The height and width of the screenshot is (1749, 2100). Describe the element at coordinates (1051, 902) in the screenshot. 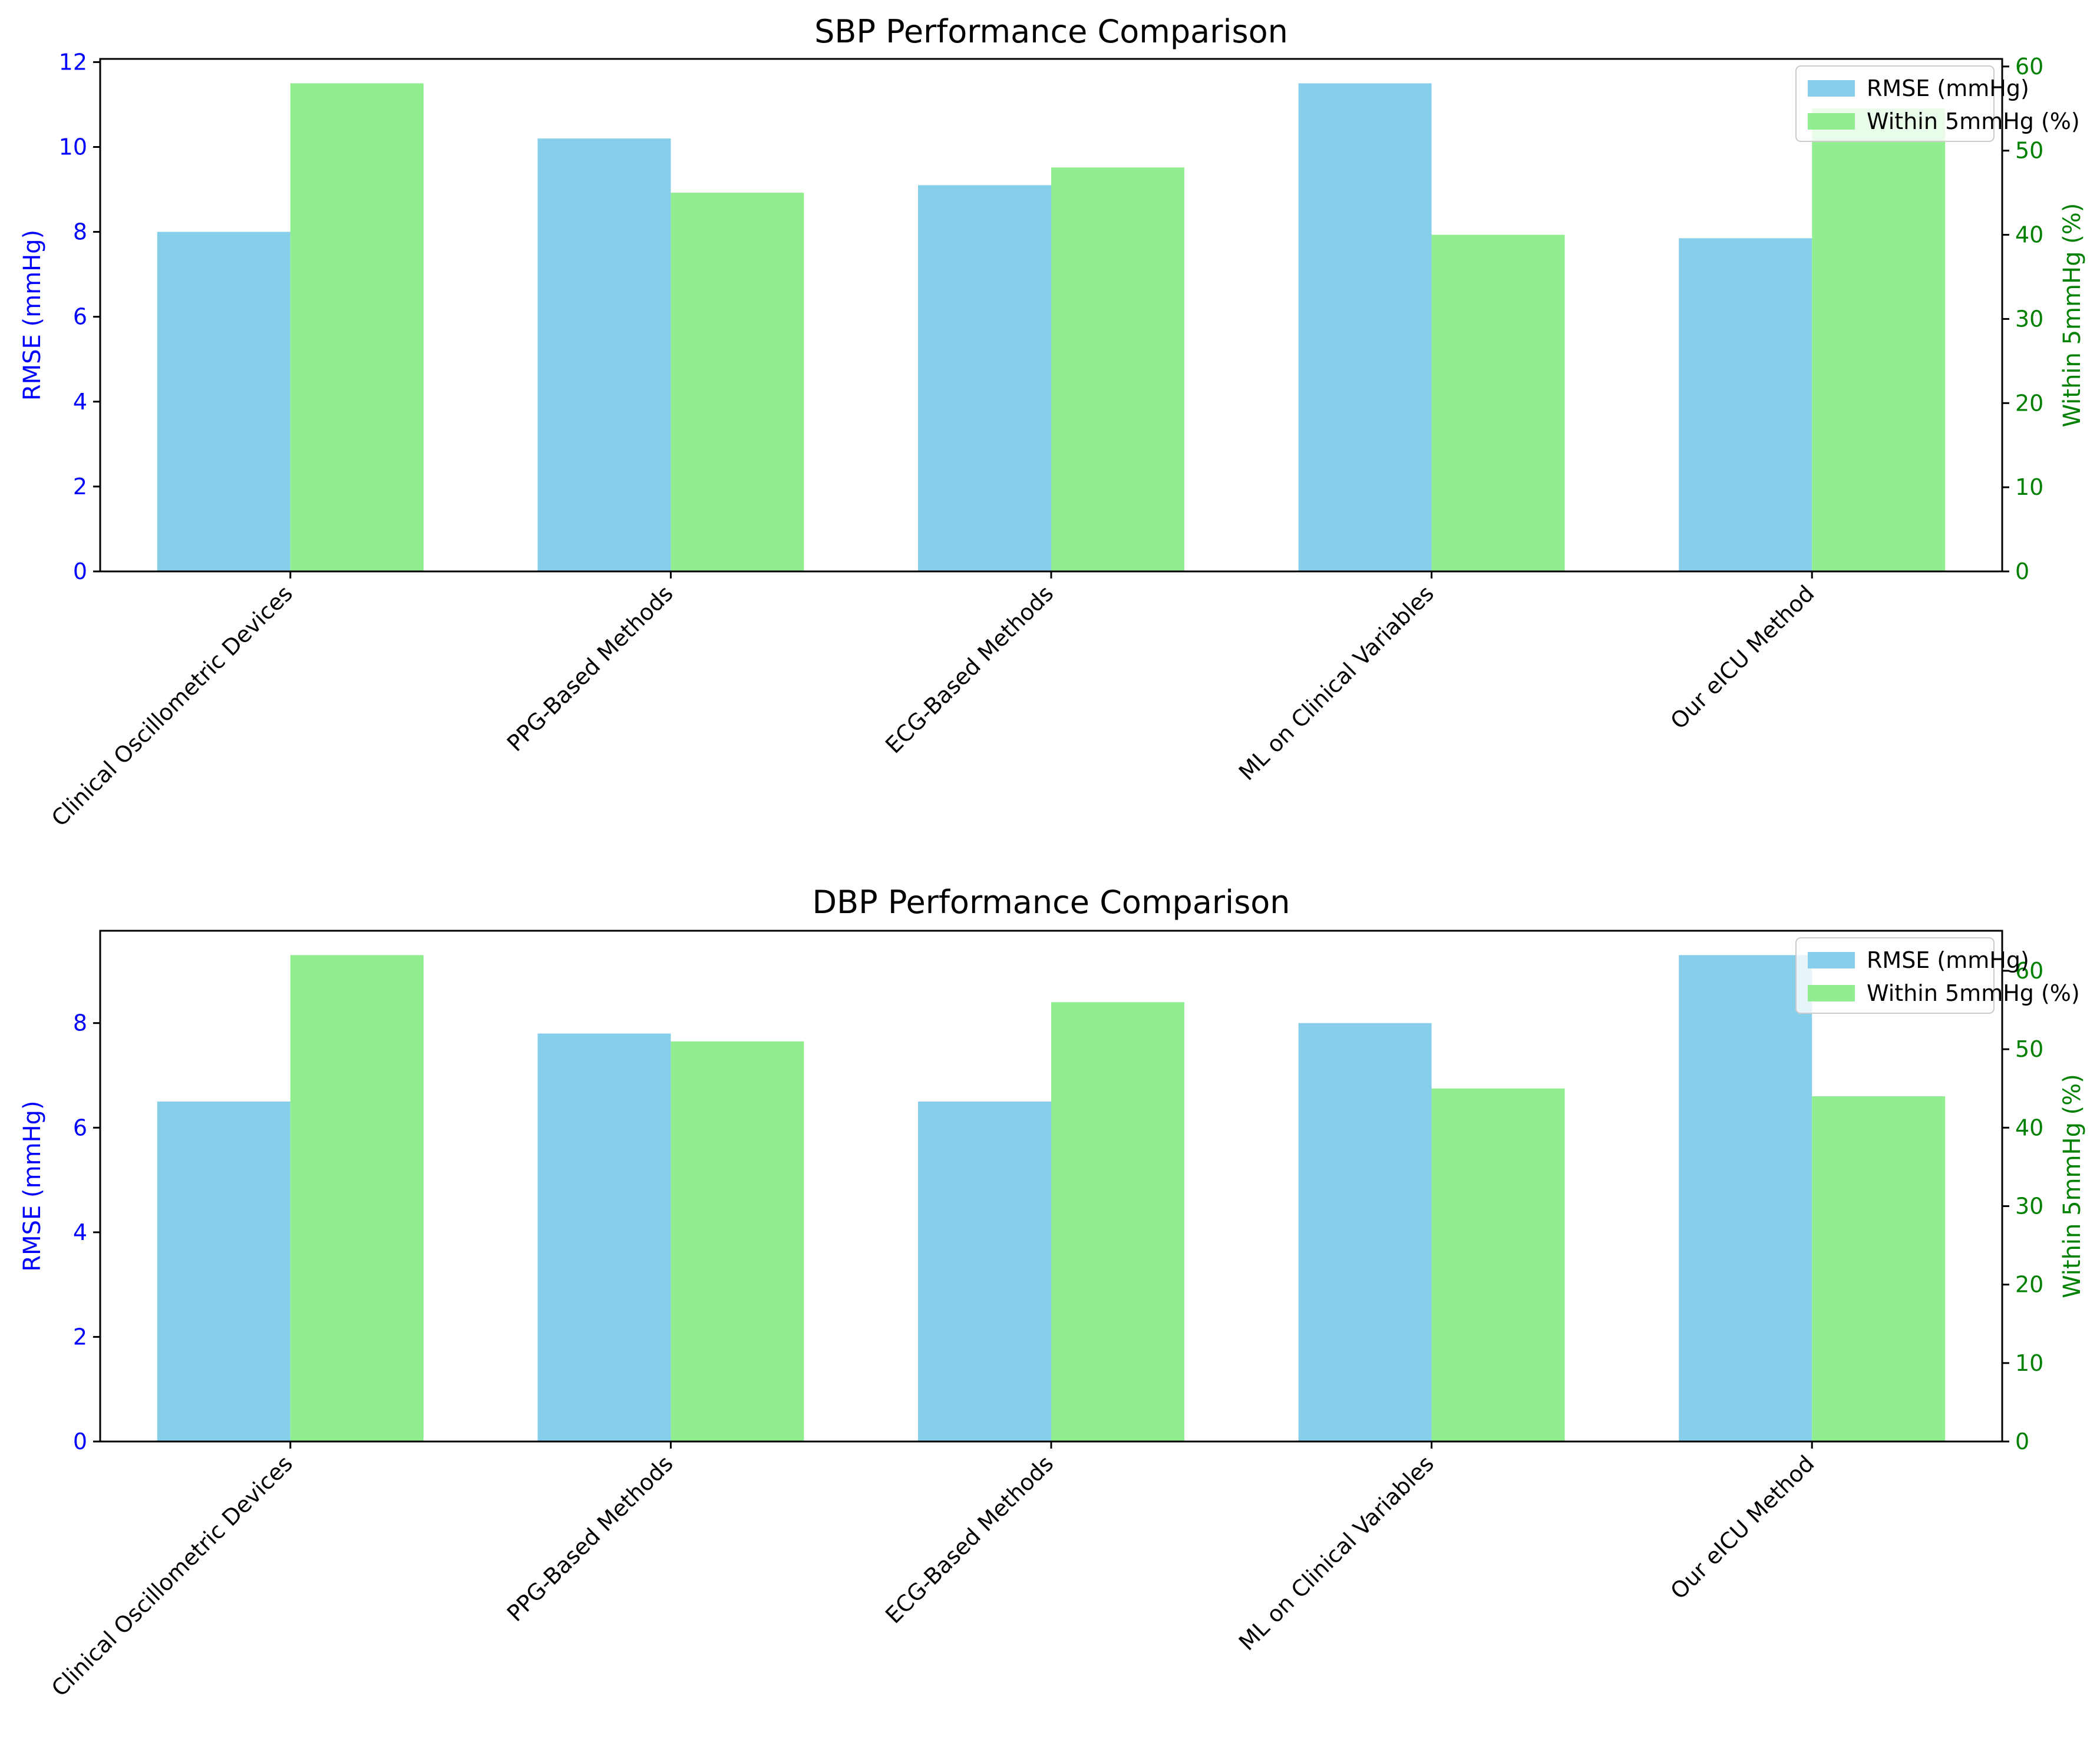

I see `chart-title: DBP Performance Comparison` at that location.